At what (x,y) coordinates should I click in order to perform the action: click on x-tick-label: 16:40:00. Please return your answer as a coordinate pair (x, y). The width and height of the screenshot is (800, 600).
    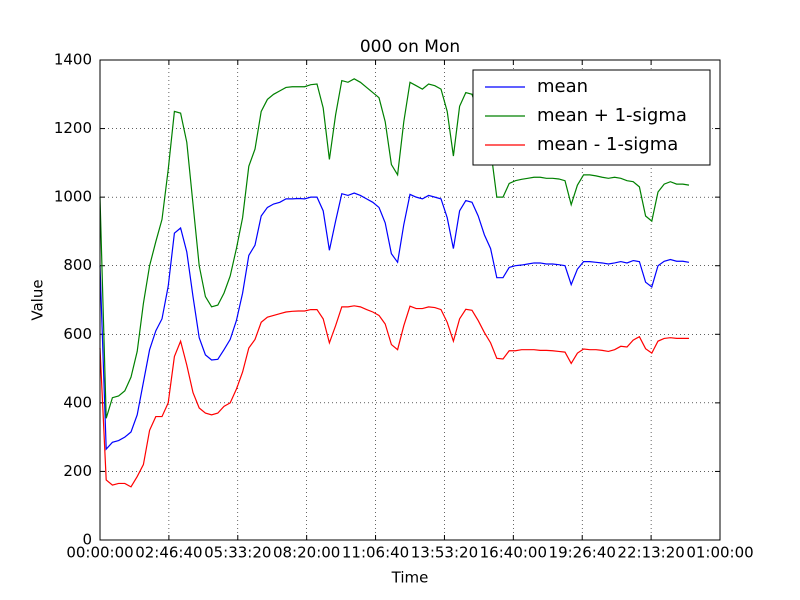
    Looking at the image, I should click on (513, 553).